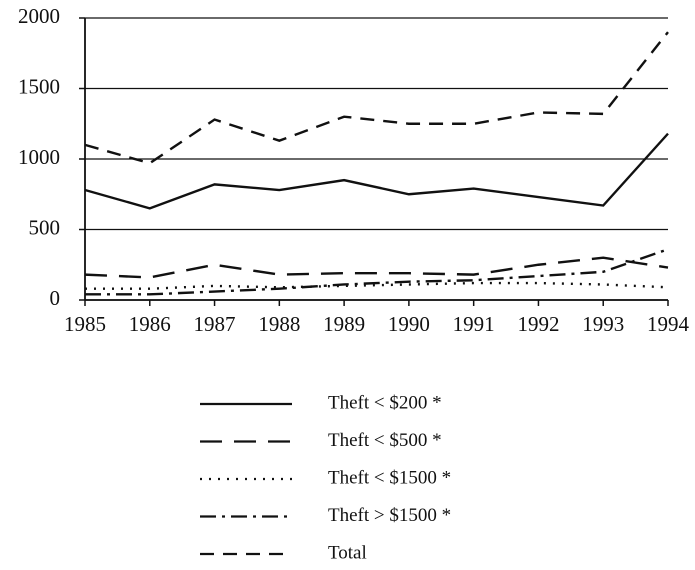 Image resolution: width=695 pixels, height=570 pixels. What do you see at coordinates (603, 324) in the screenshot?
I see `x-tick-label: 1993` at bounding box center [603, 324].